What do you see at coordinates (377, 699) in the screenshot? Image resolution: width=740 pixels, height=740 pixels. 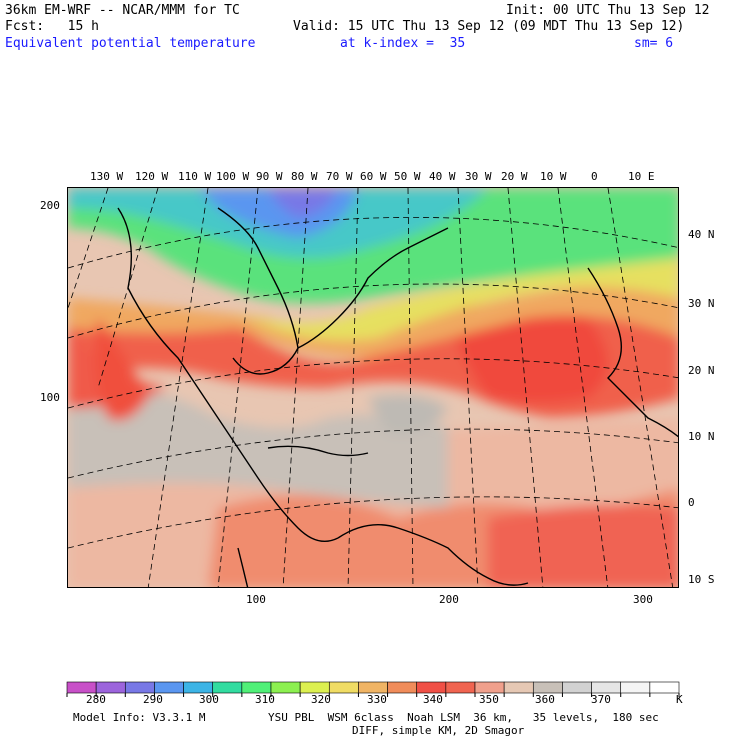 I see `colorbar-tick-label: 330` at bounding box center [377, 699].